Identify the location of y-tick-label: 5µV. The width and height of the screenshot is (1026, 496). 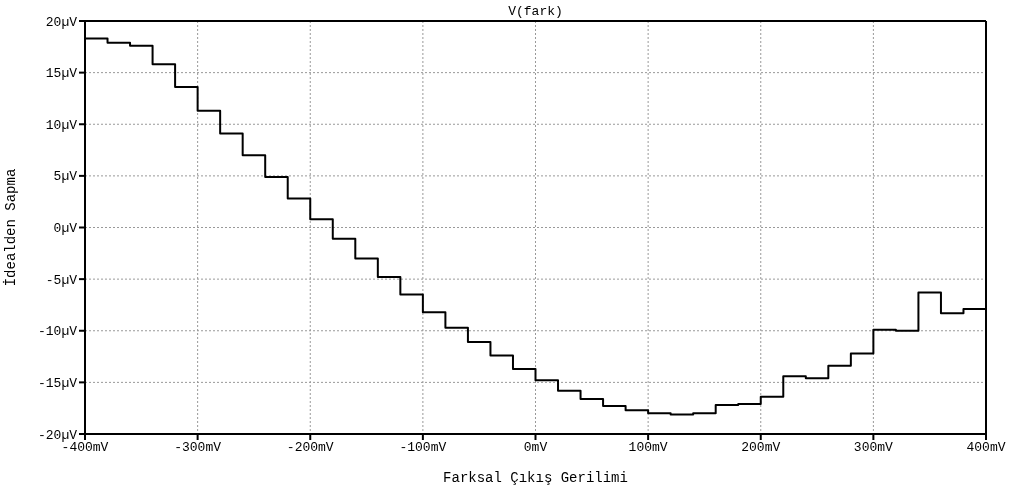
(65, 177).